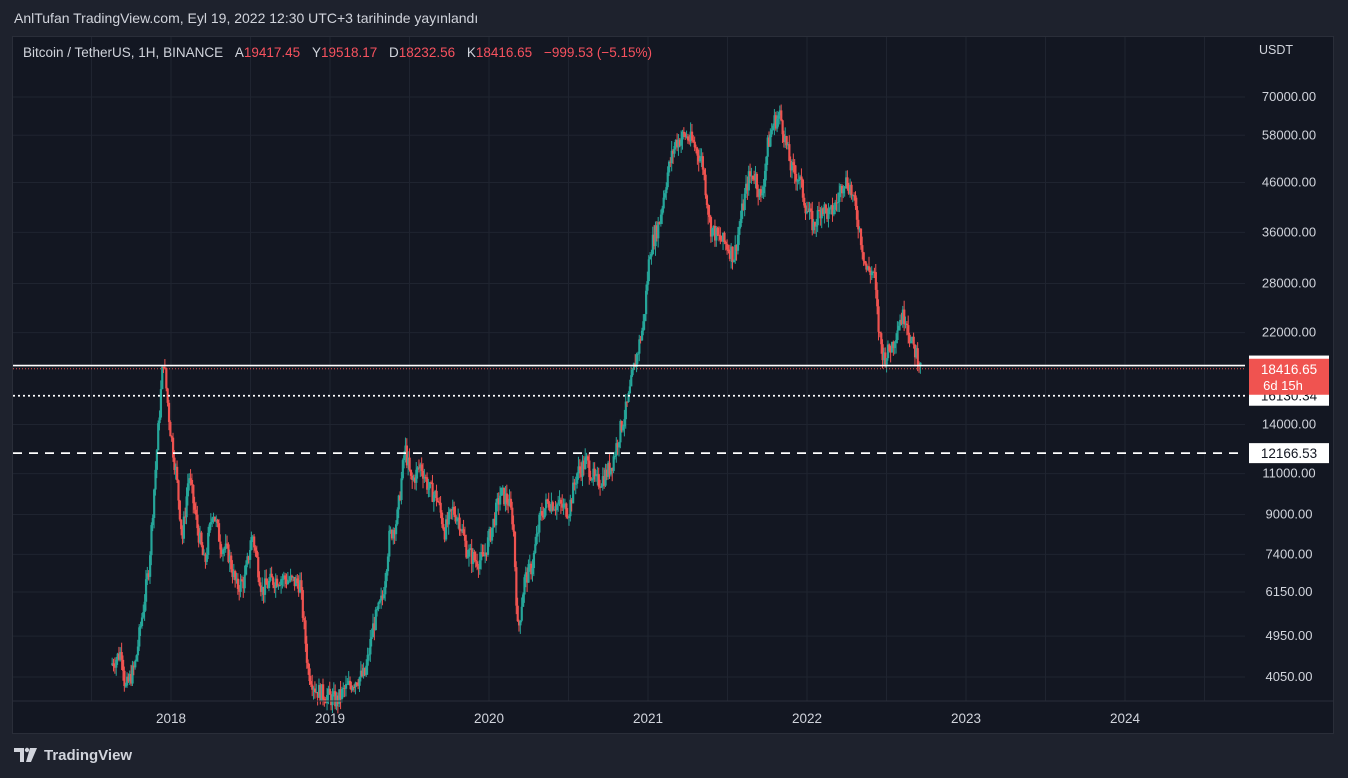  Describe the element at coordinates (1289, 96) in the screenshot. I see `y-tick-label: 70000.00` at that location.